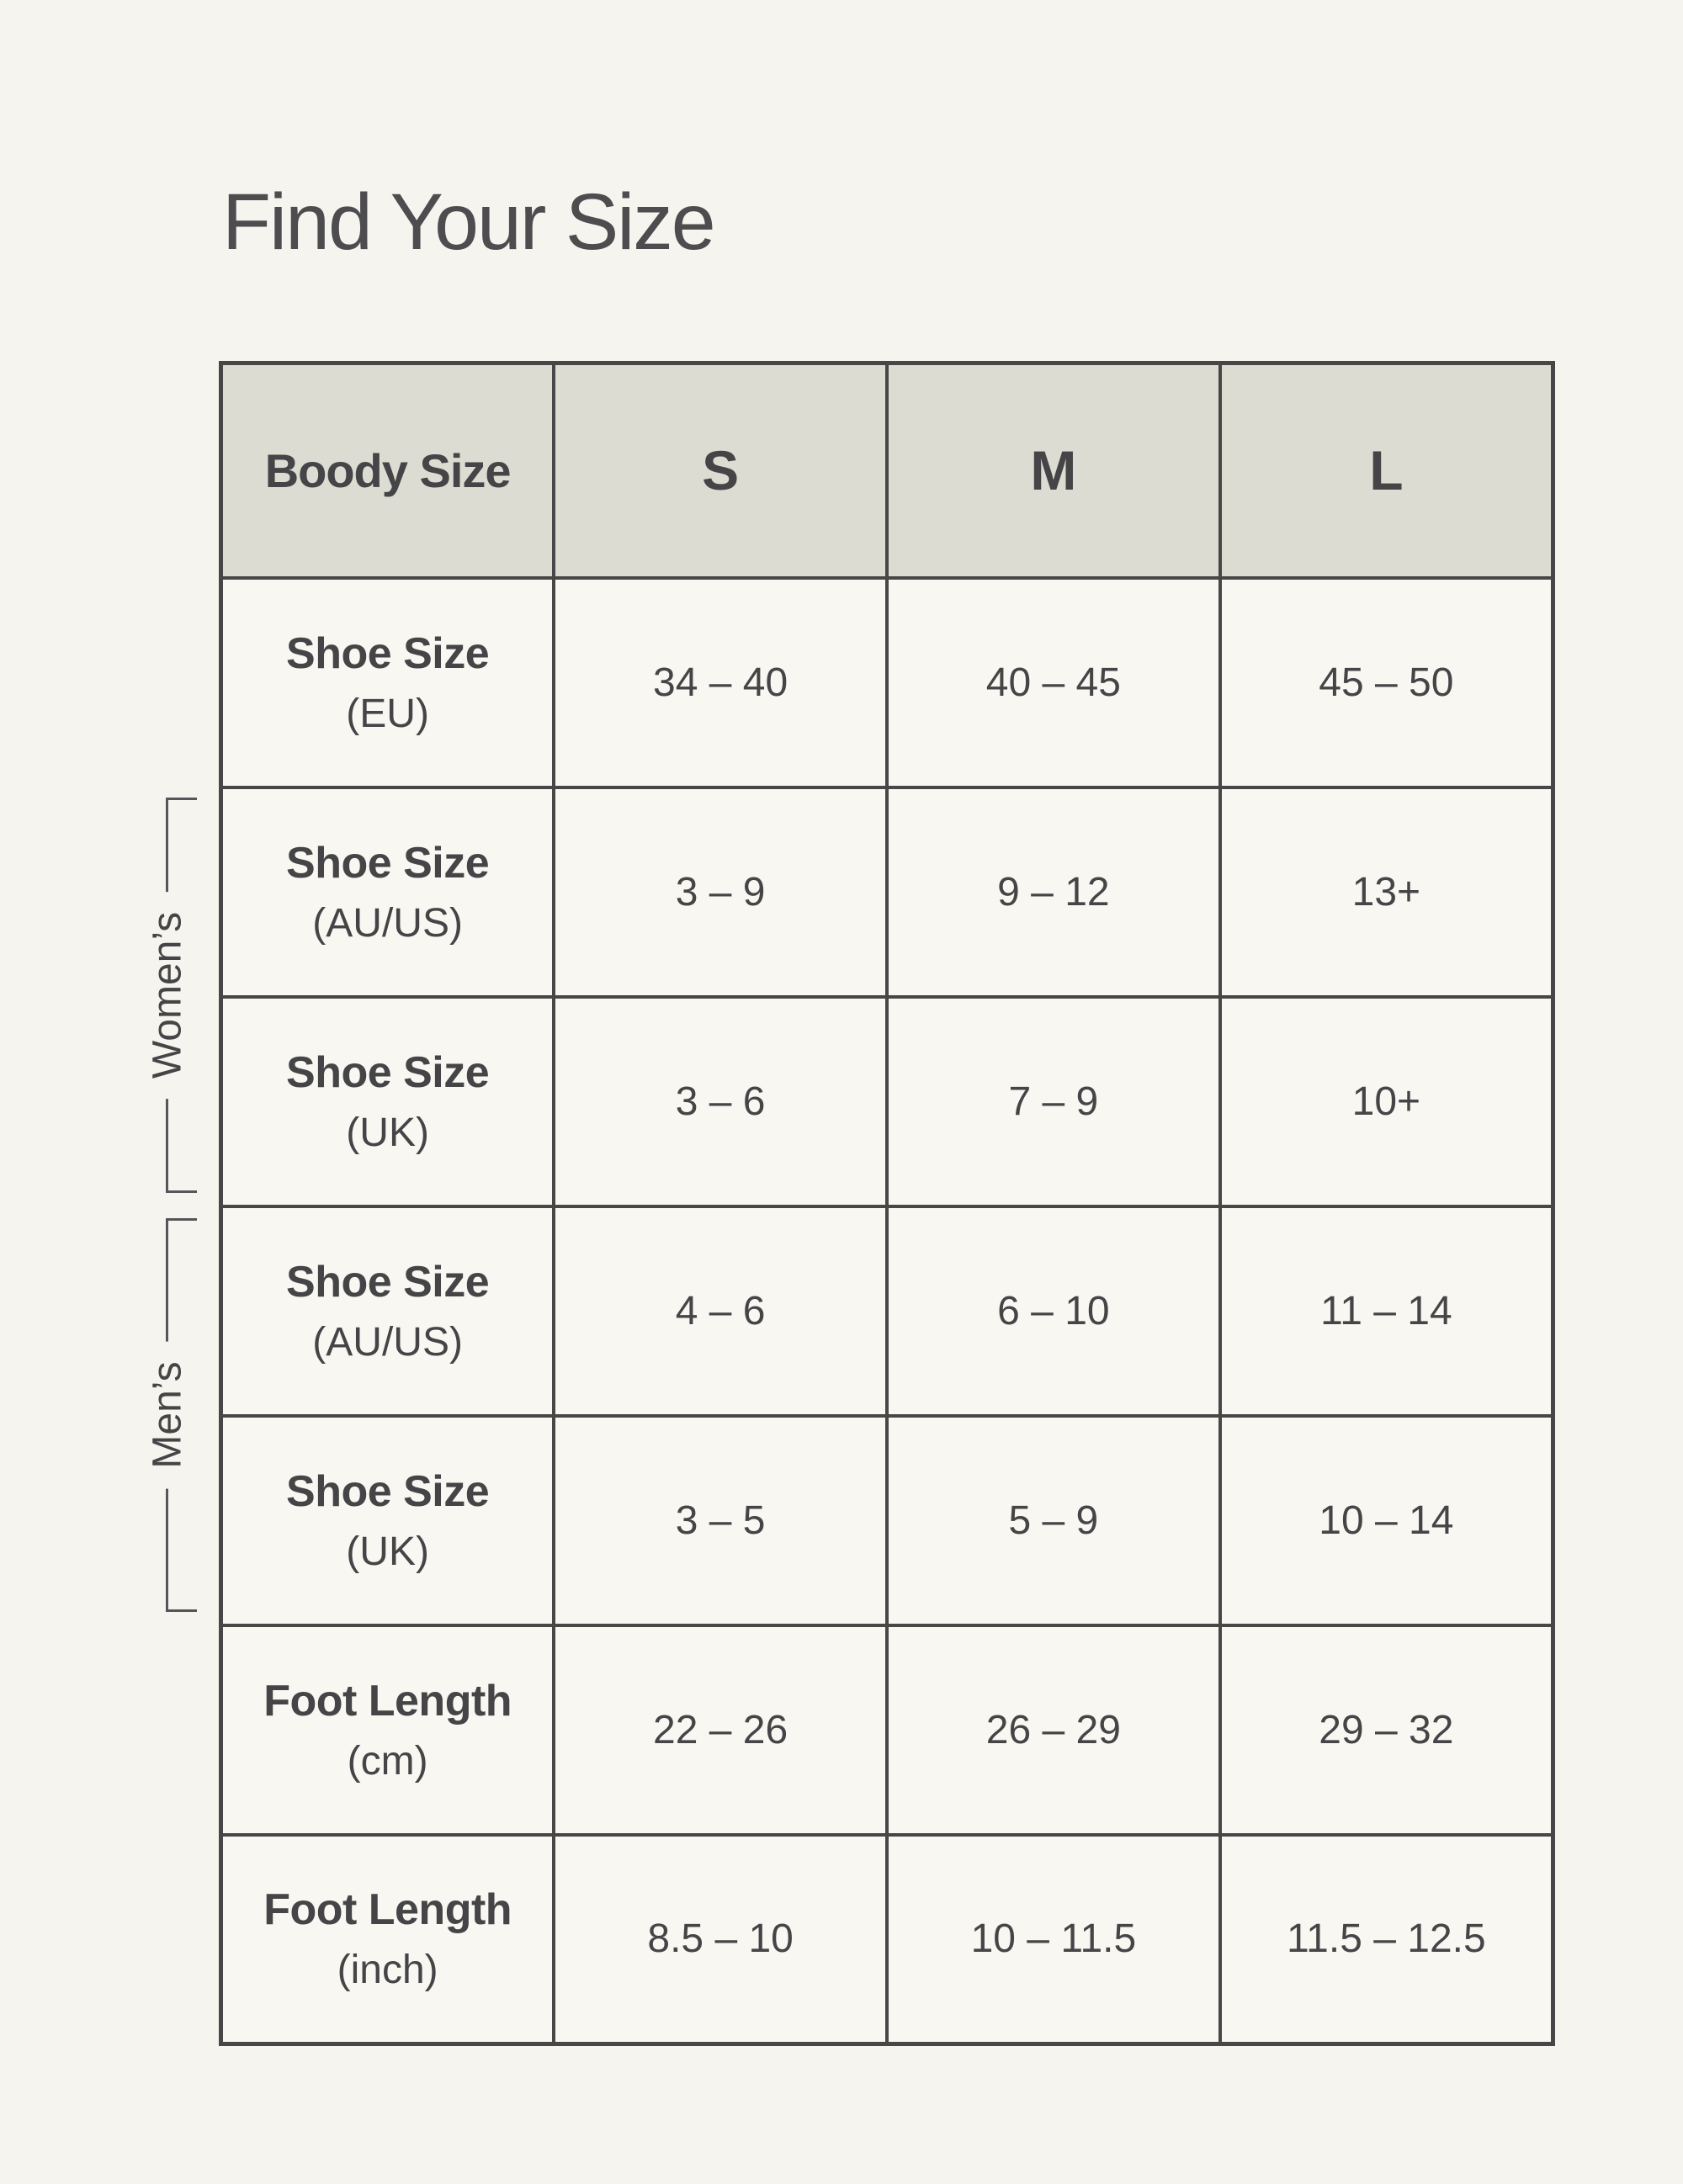 This screenshot has height=2184, width=1683. What do you see at coordinates (181, 1191) in the screenshot?
I see `womens-bracket-bottom-tick` at bounding box center [181, 1191].